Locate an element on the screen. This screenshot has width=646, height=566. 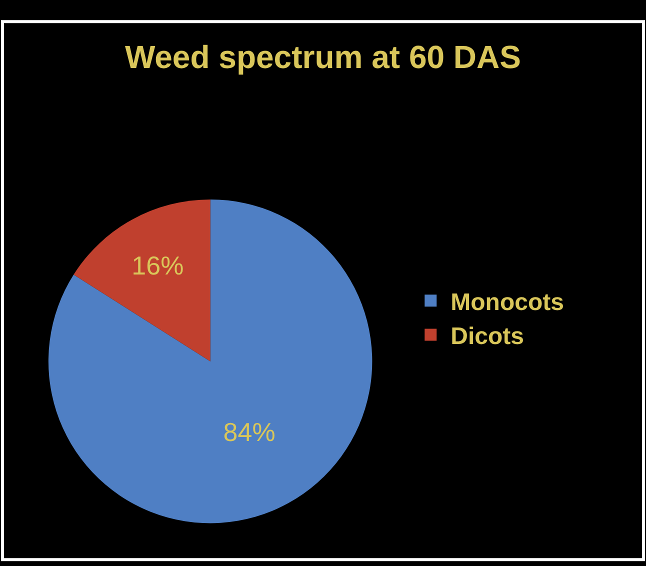
data-label: 84% is located at coordinates (249, 432).